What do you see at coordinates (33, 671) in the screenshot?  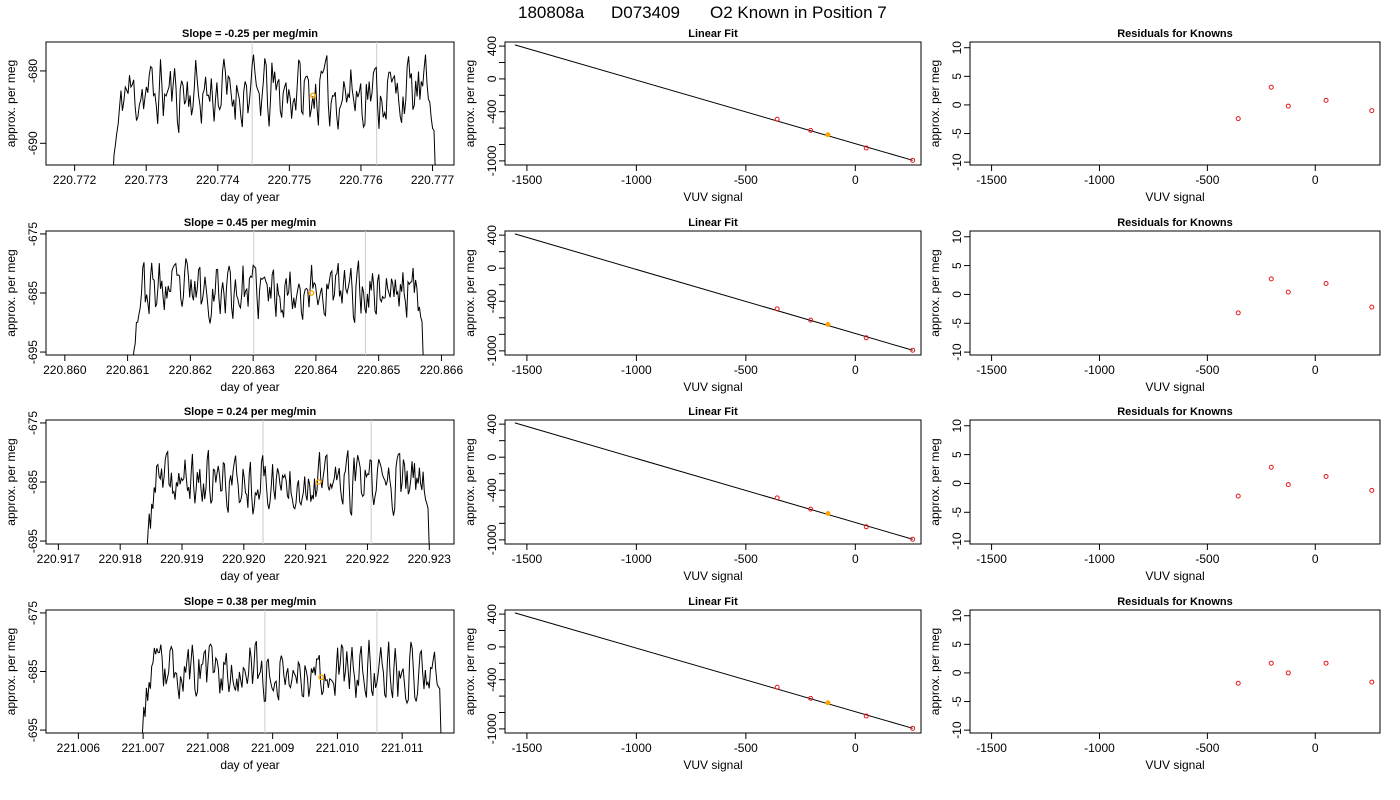 I see `y-tick-label: -685` at bounding box center [33, 671].